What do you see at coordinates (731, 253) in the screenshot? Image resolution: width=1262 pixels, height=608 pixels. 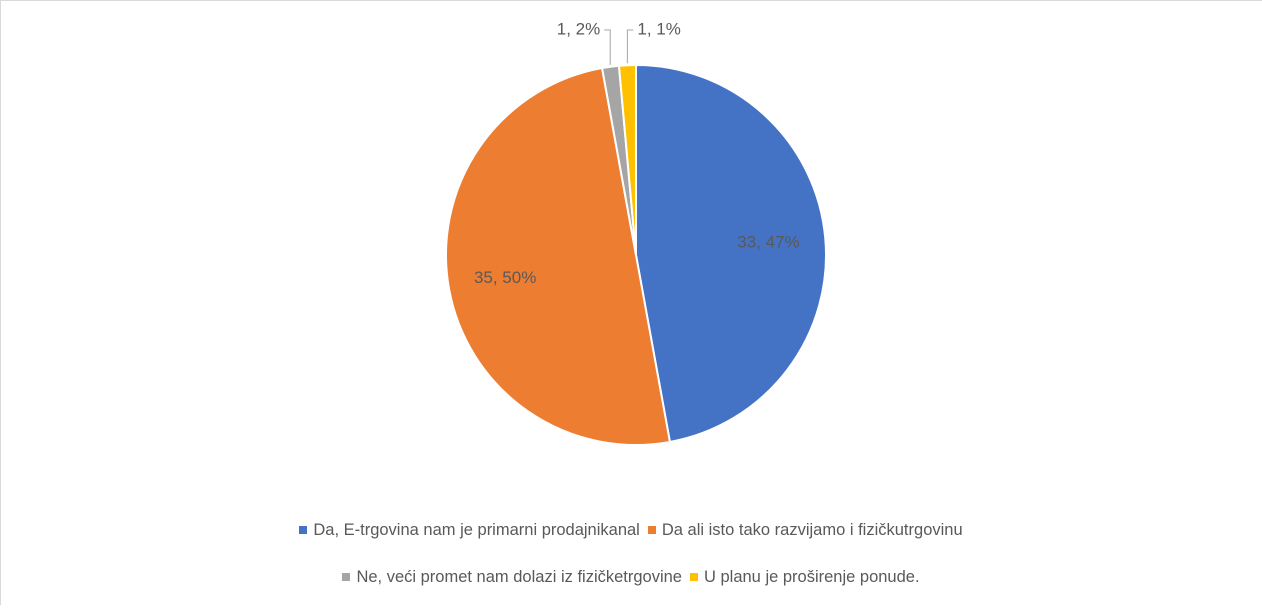 I see `pie-slice` at bounding box center [731, 253].